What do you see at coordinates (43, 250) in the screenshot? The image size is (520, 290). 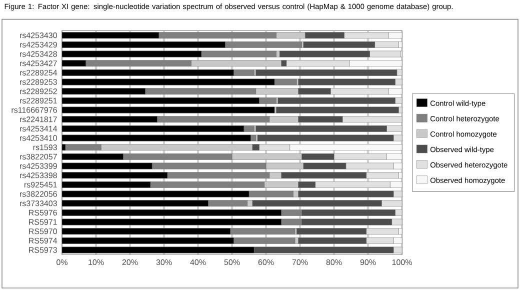 I see `y-tick-label: RS5973` at bounding box center [43, 250].